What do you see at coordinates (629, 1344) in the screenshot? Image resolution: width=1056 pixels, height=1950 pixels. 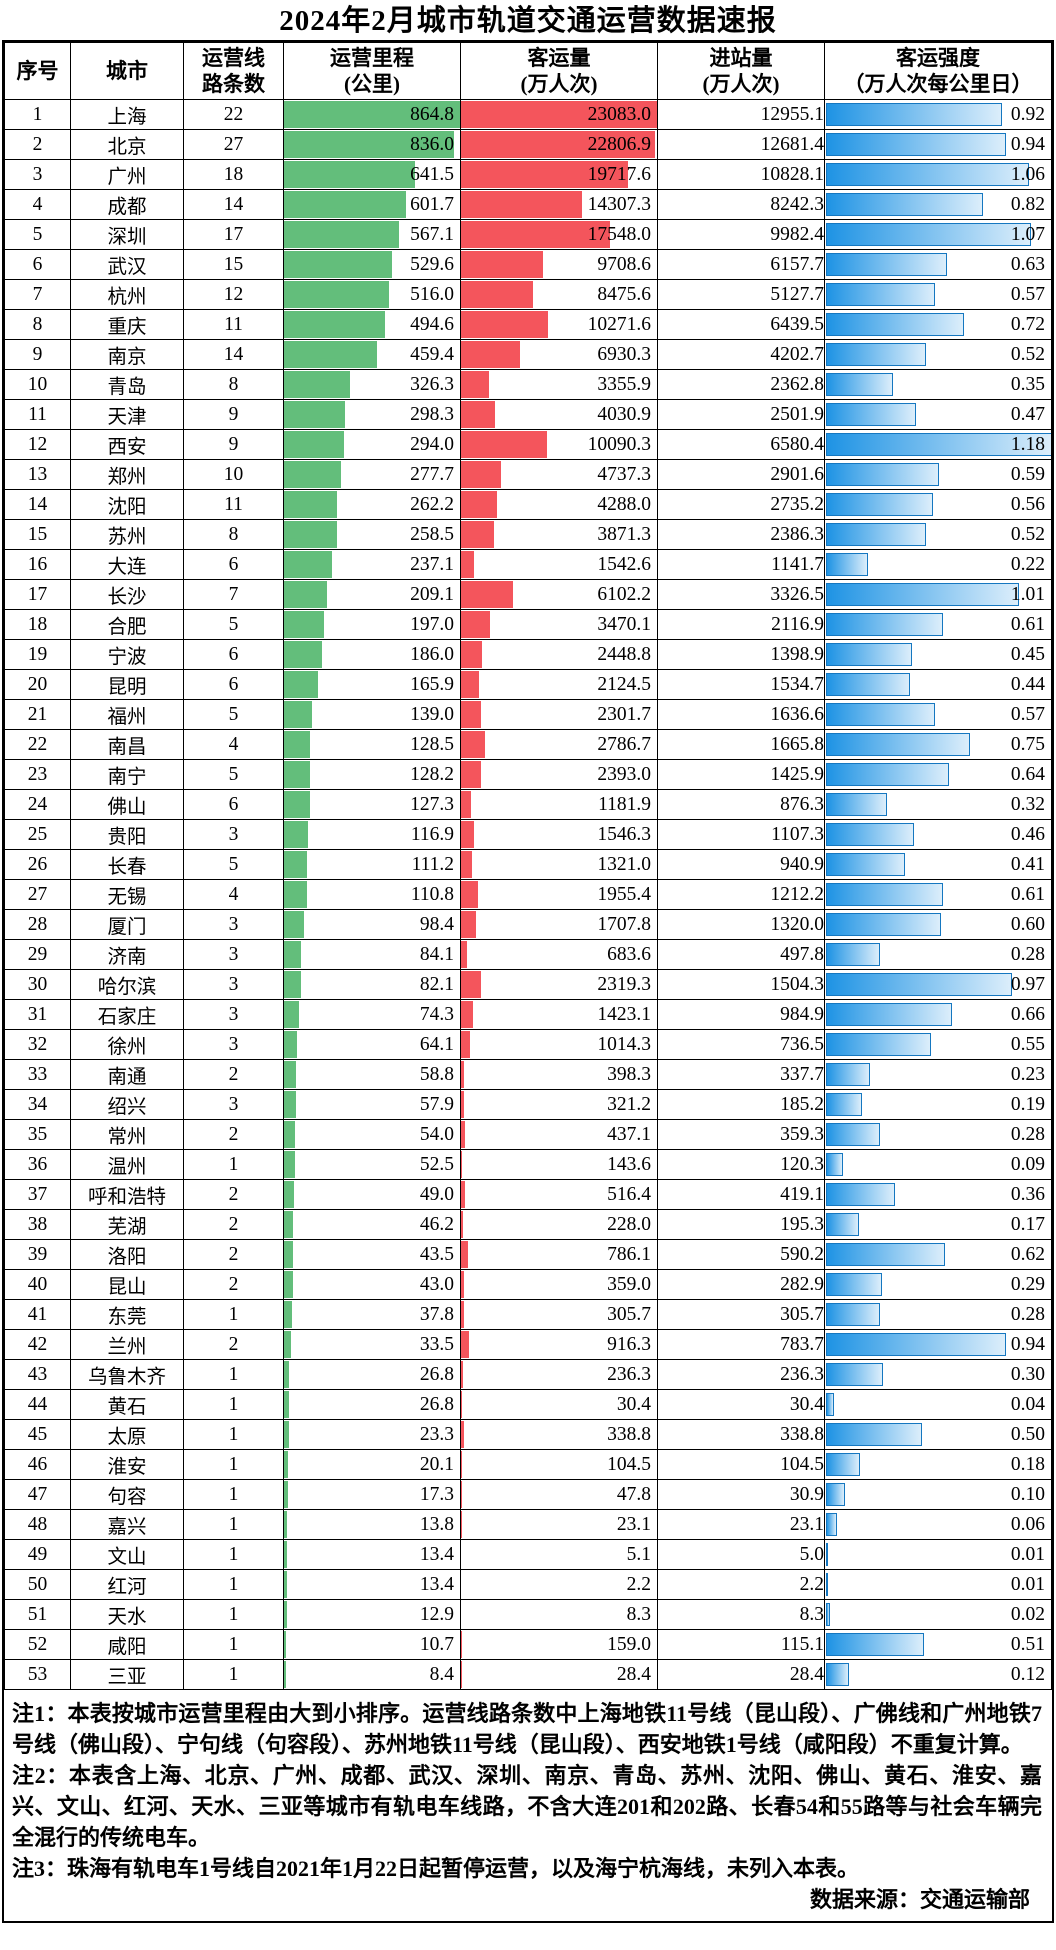 I see `cell-passengers-value: 916.3` at bounding box center [629, 1344].